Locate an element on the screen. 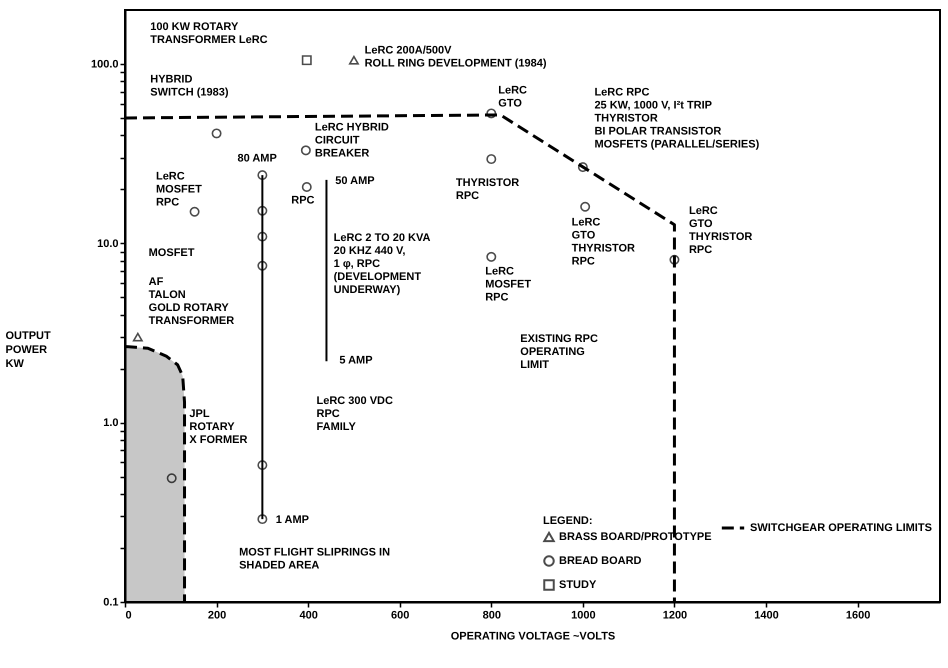 The image size is (948, 668). annotation: AF TALON GOLD ROTARY TRANSFORMER is located at coordinates (191, 301).